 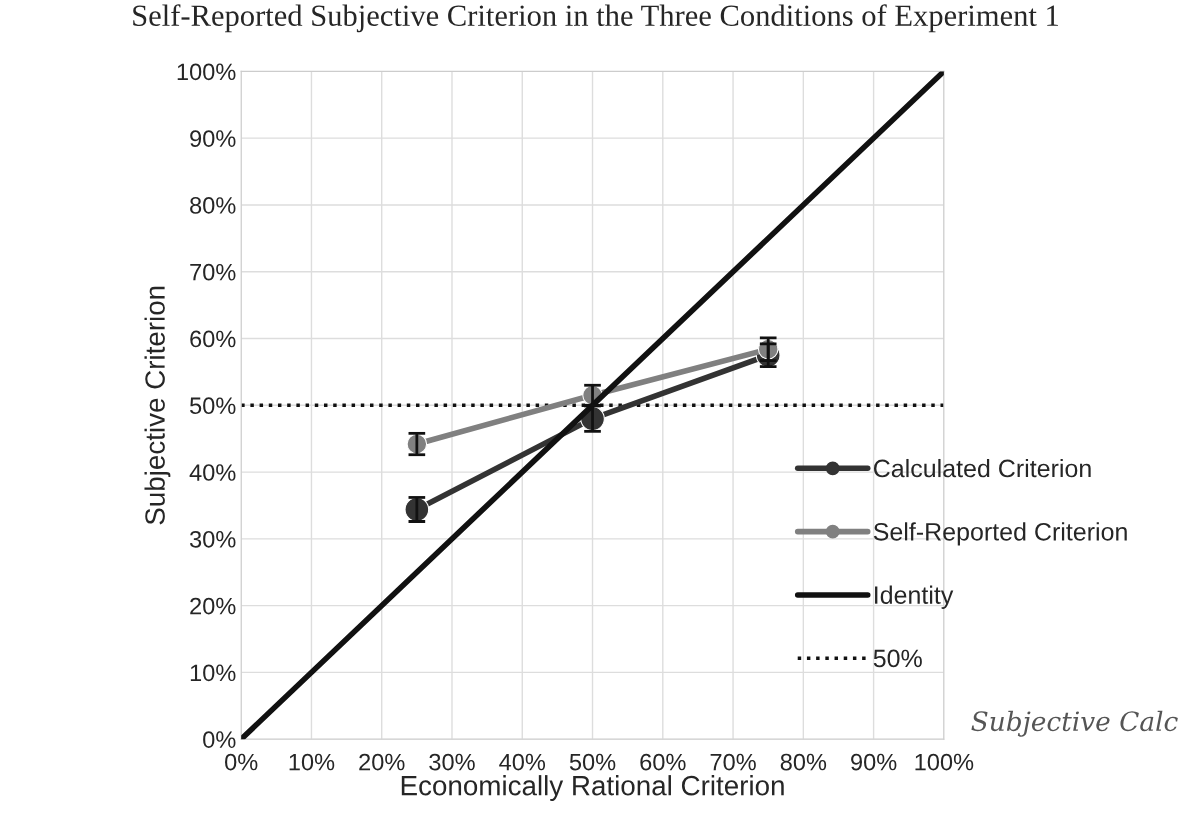 I want to click on legend-label: Identity, so click(x=914, y=597).